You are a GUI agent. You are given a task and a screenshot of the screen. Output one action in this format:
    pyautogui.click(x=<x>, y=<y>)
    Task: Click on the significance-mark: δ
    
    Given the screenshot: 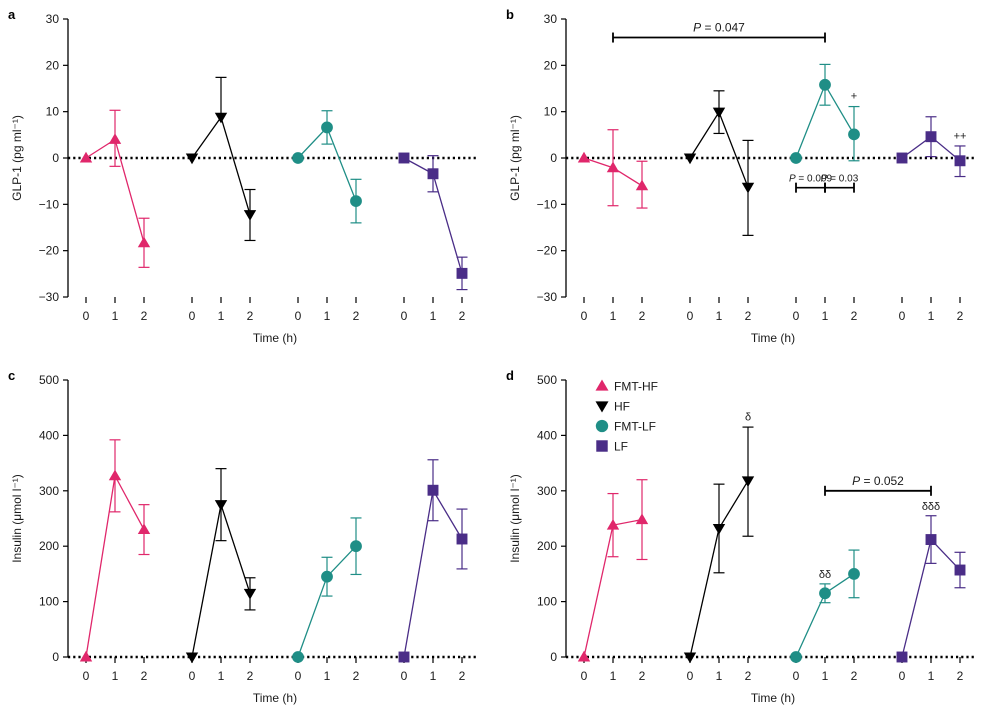 What is the action you would take?
    pyautogui.click(x=748, y=417)
    